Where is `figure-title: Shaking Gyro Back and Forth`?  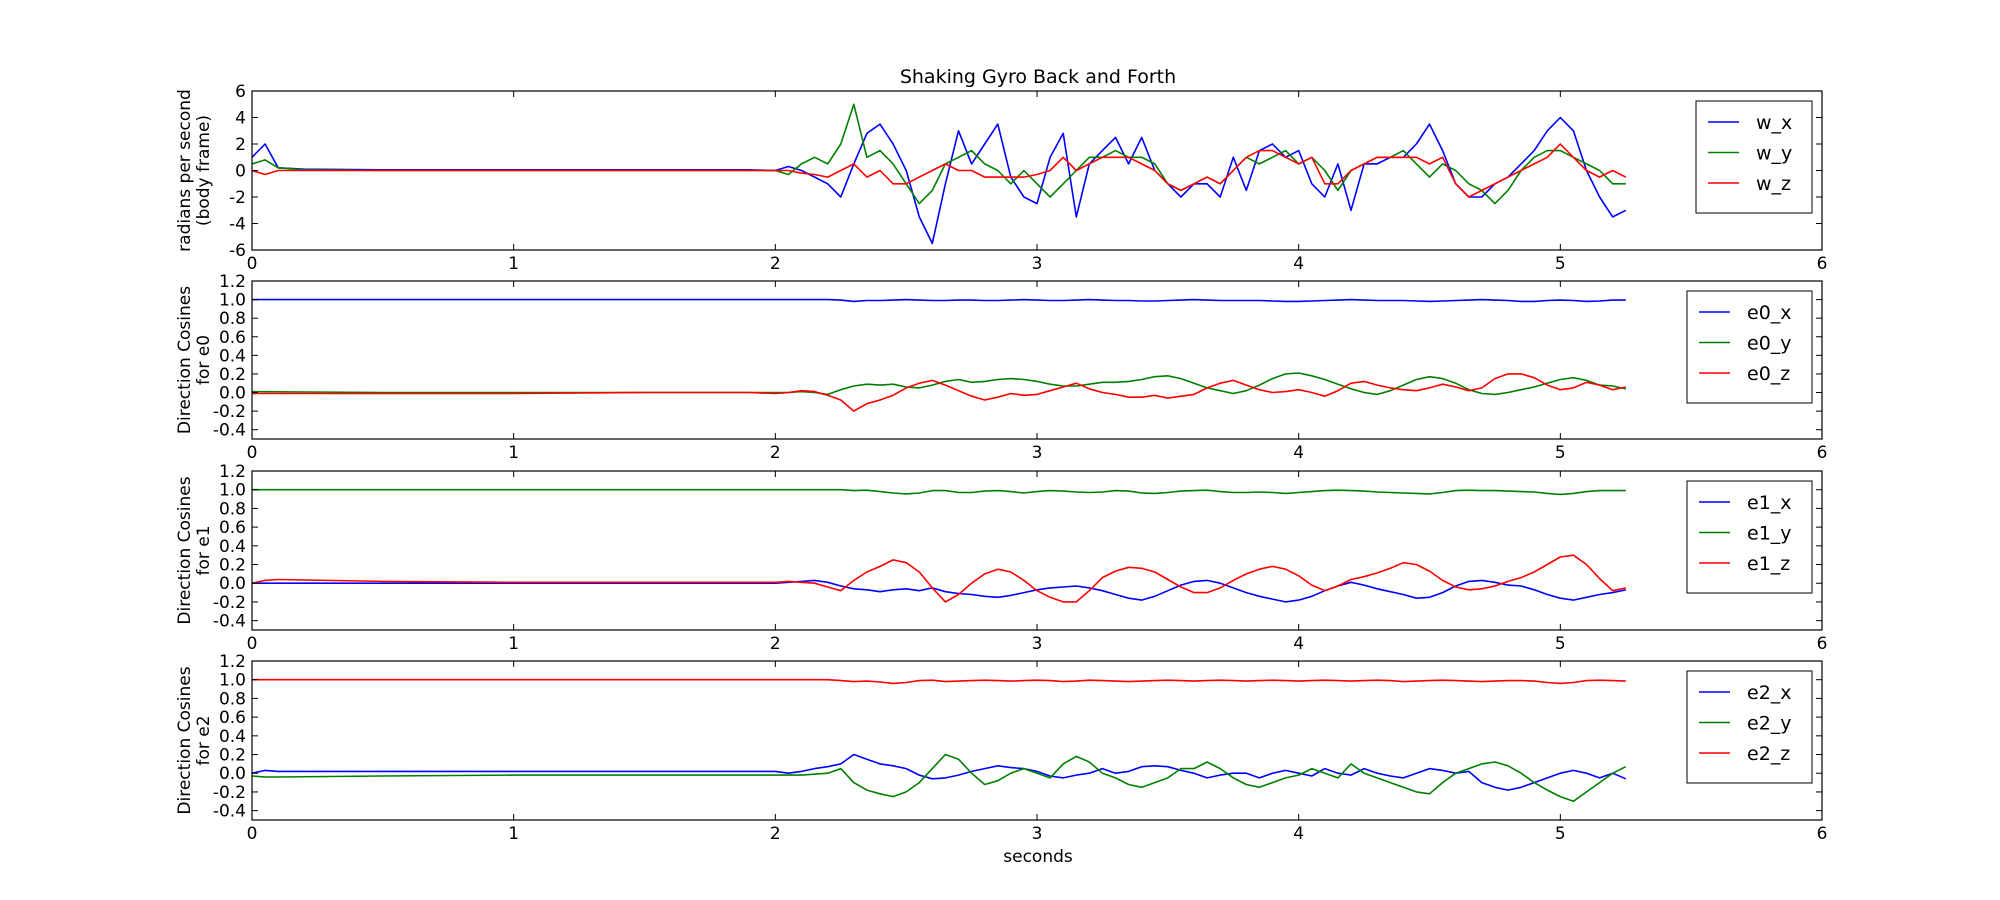 figure-title: Shaking Gyro Back and Forth is located at coordinates (1038, 77).